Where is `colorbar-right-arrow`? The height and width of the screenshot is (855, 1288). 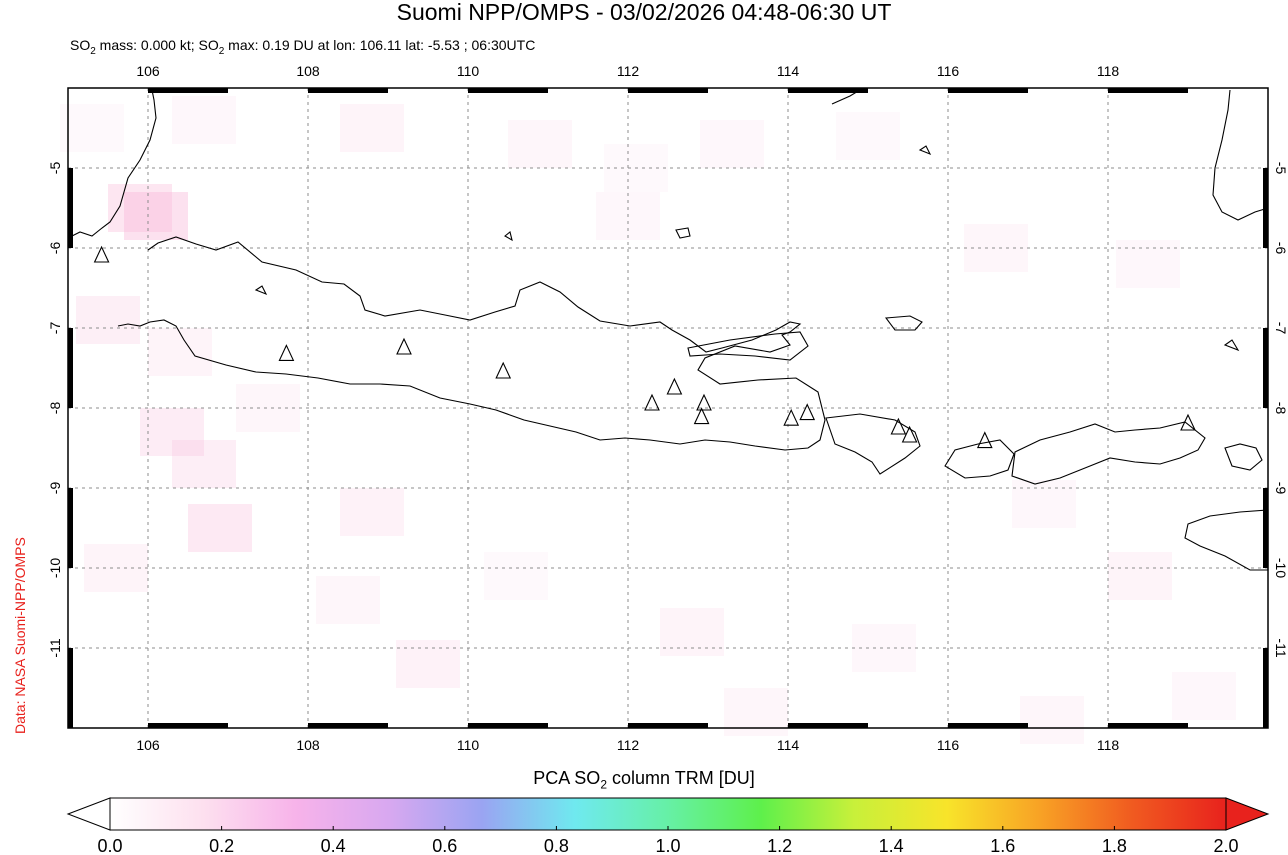 colorbar-right-arrow is located at coordinates (1247, 814).